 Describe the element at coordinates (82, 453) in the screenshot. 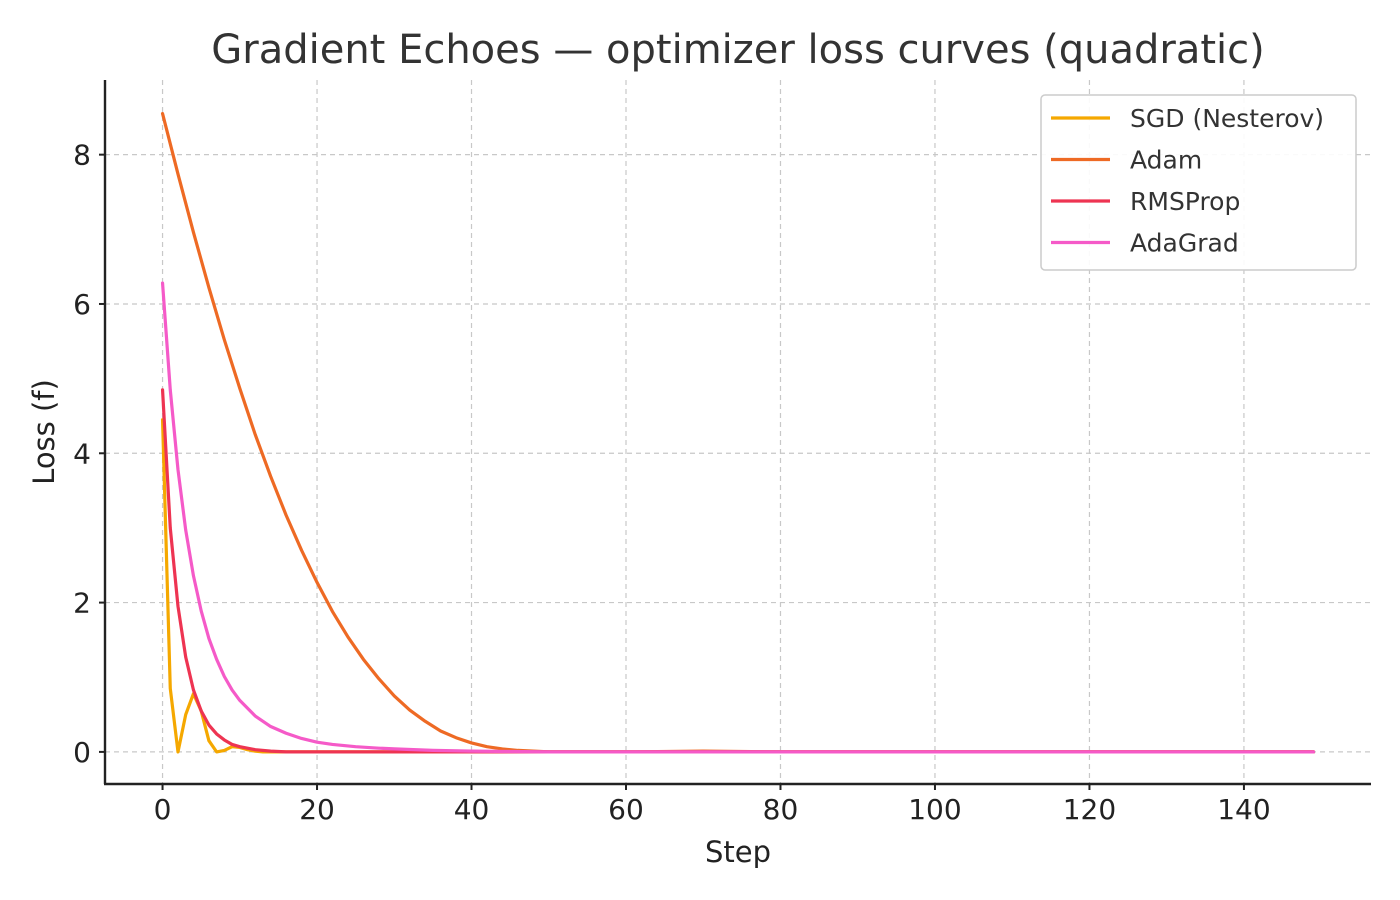

I see `y-tick-label: 4` at that location.